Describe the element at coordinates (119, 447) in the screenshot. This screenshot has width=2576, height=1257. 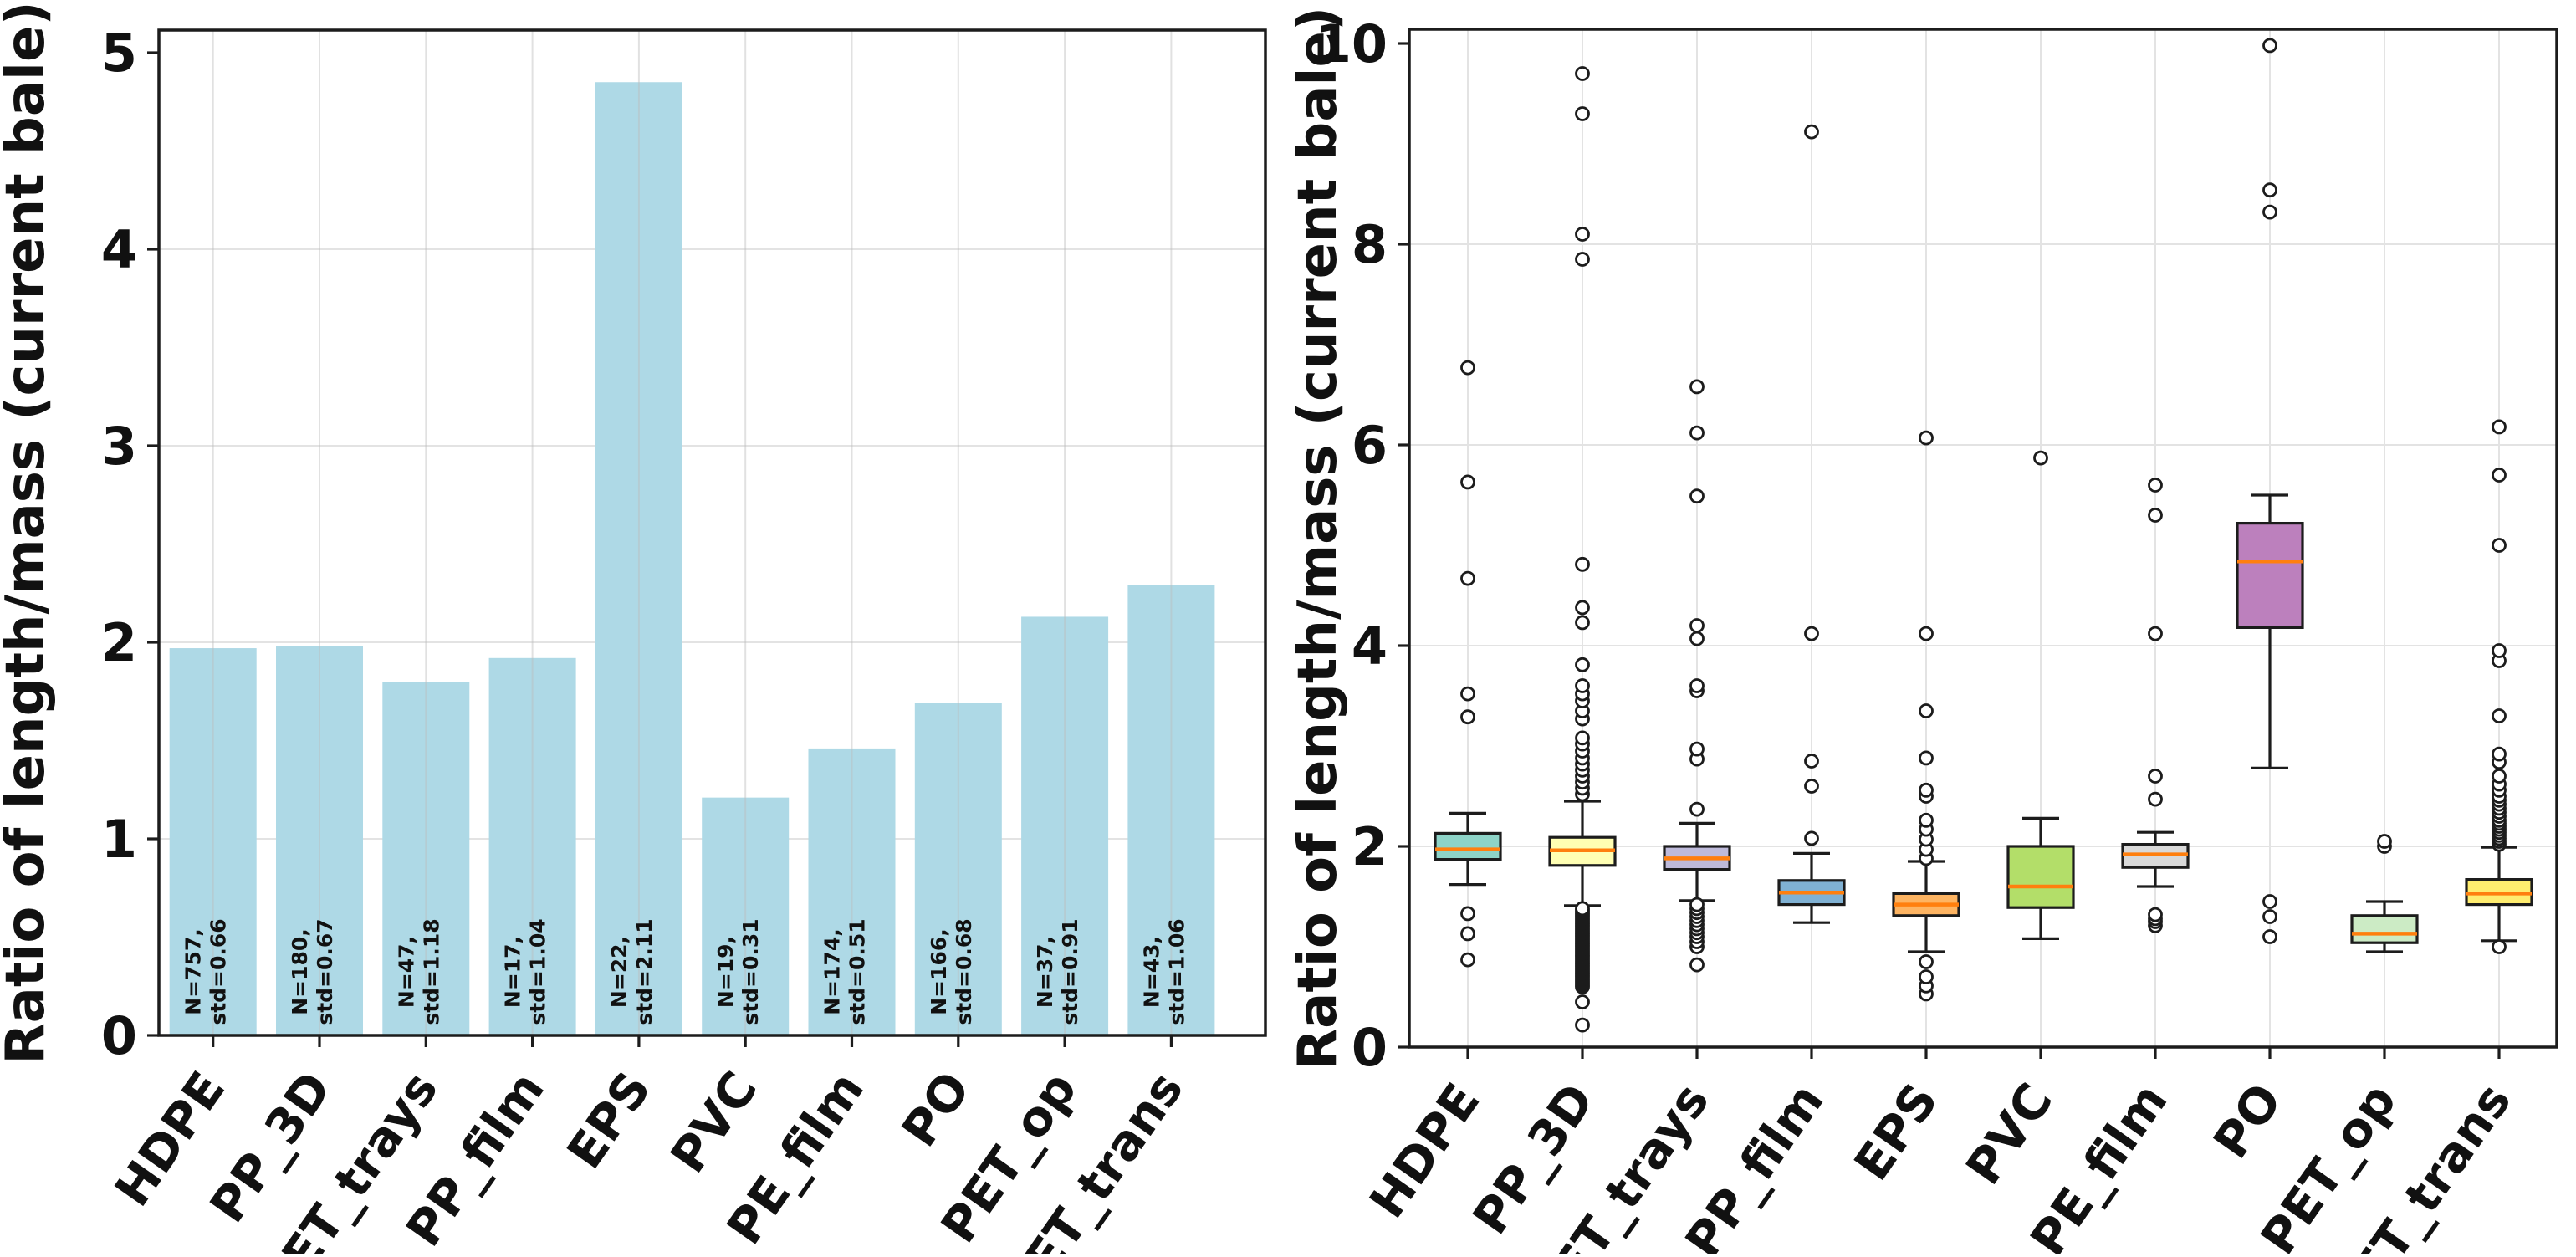
I see `y-tick-label: 3` at that location.